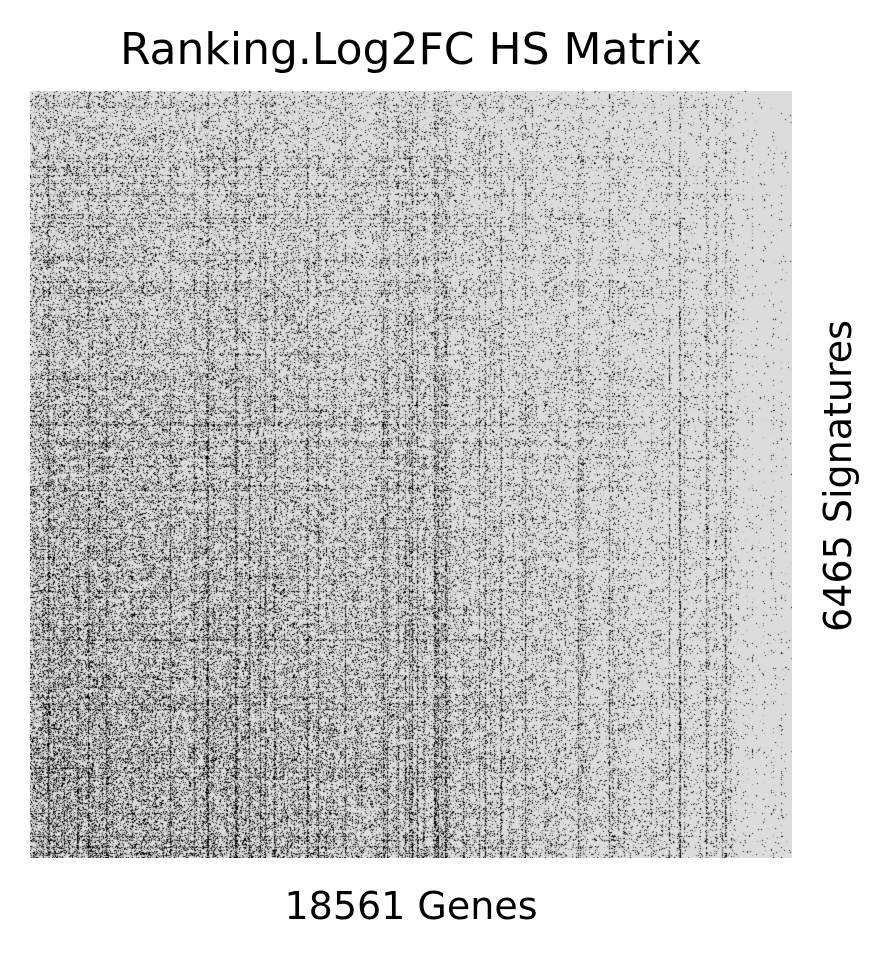 The width and height of the screenshot is (893, 959). Describe the element at coordinates (411, 49) in the screenshot. I see `chart-title: Ranking.Log2FC HS Matrix` at that location.